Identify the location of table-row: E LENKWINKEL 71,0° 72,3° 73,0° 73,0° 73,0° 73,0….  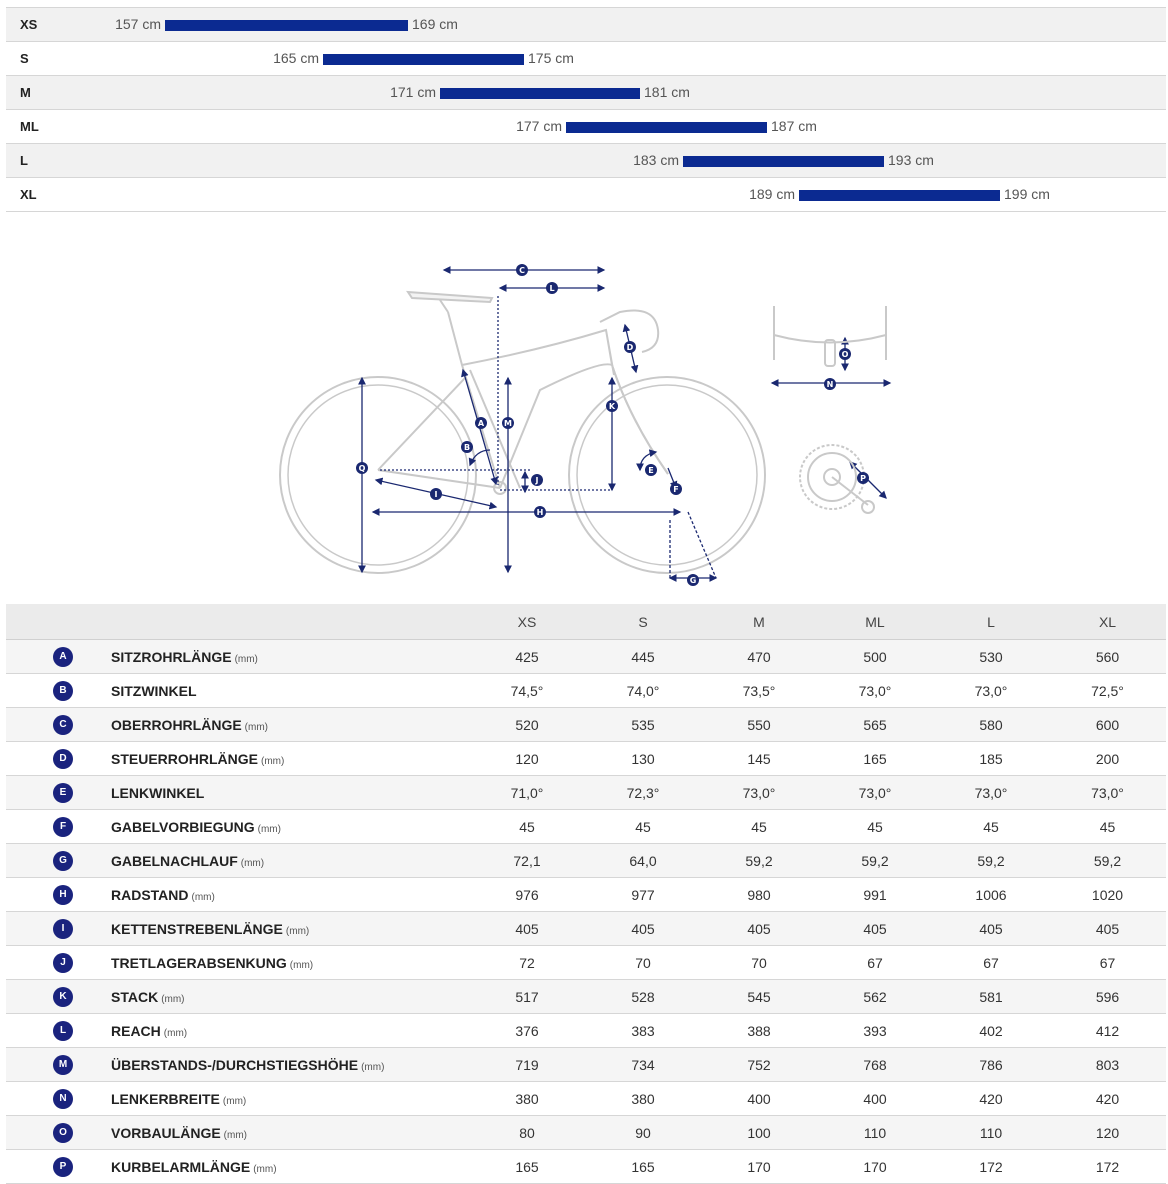
(586, 792).